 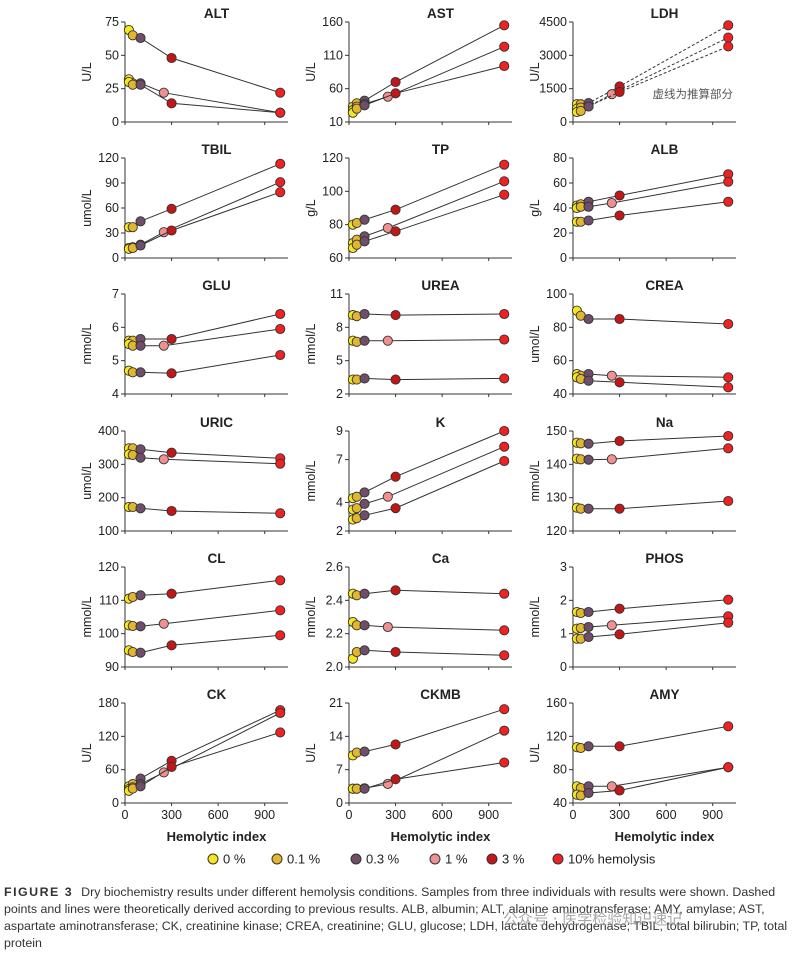 I want to click on panel-tbil: 0 30 60 90 120 TBIL umol/L, so click(x=184, y=203).